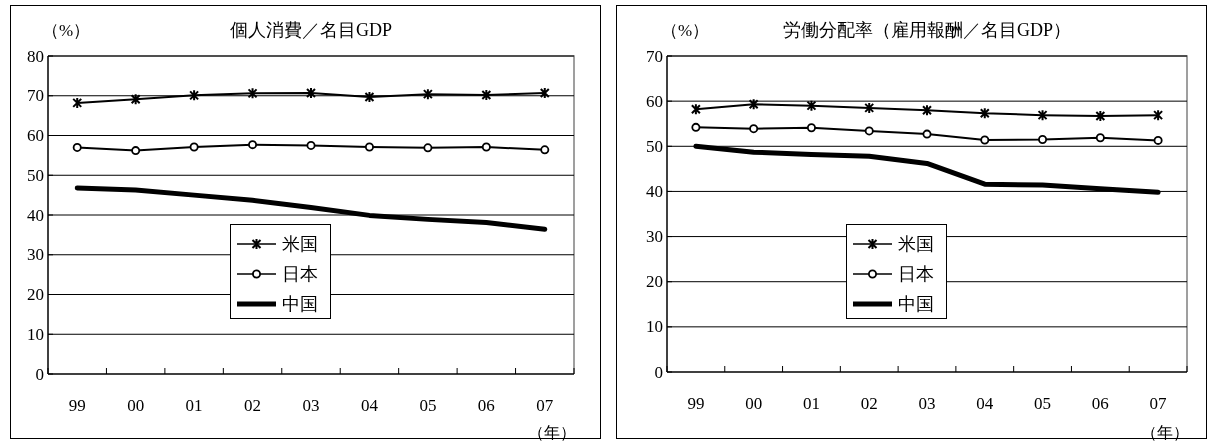  Describe the element at coordinates (311, 30) in the screenshot. I see `chart-title: 個人消費／名目GDP` at that location.